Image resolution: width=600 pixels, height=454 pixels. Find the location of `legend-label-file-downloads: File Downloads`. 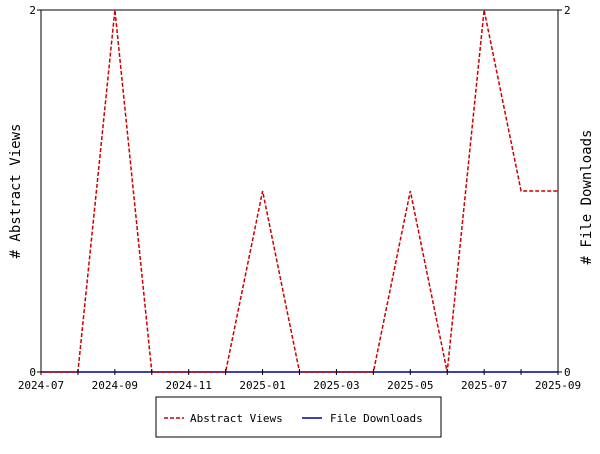

legend-label-file-downloads: File Downloads is located at coordinates (376, 418).